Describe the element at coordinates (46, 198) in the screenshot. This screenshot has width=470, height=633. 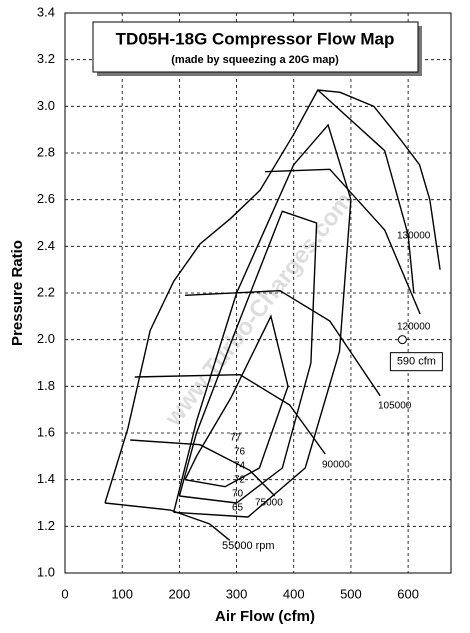
I see `y-tick-label: 2.6` at that location.